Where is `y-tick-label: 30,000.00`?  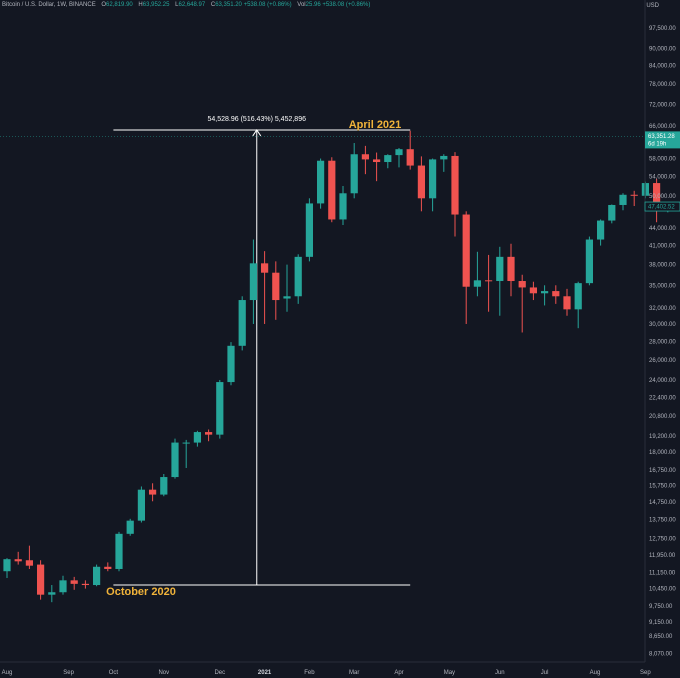 y-tick-label: 30,000.00 is located at coordinates (662, 325).